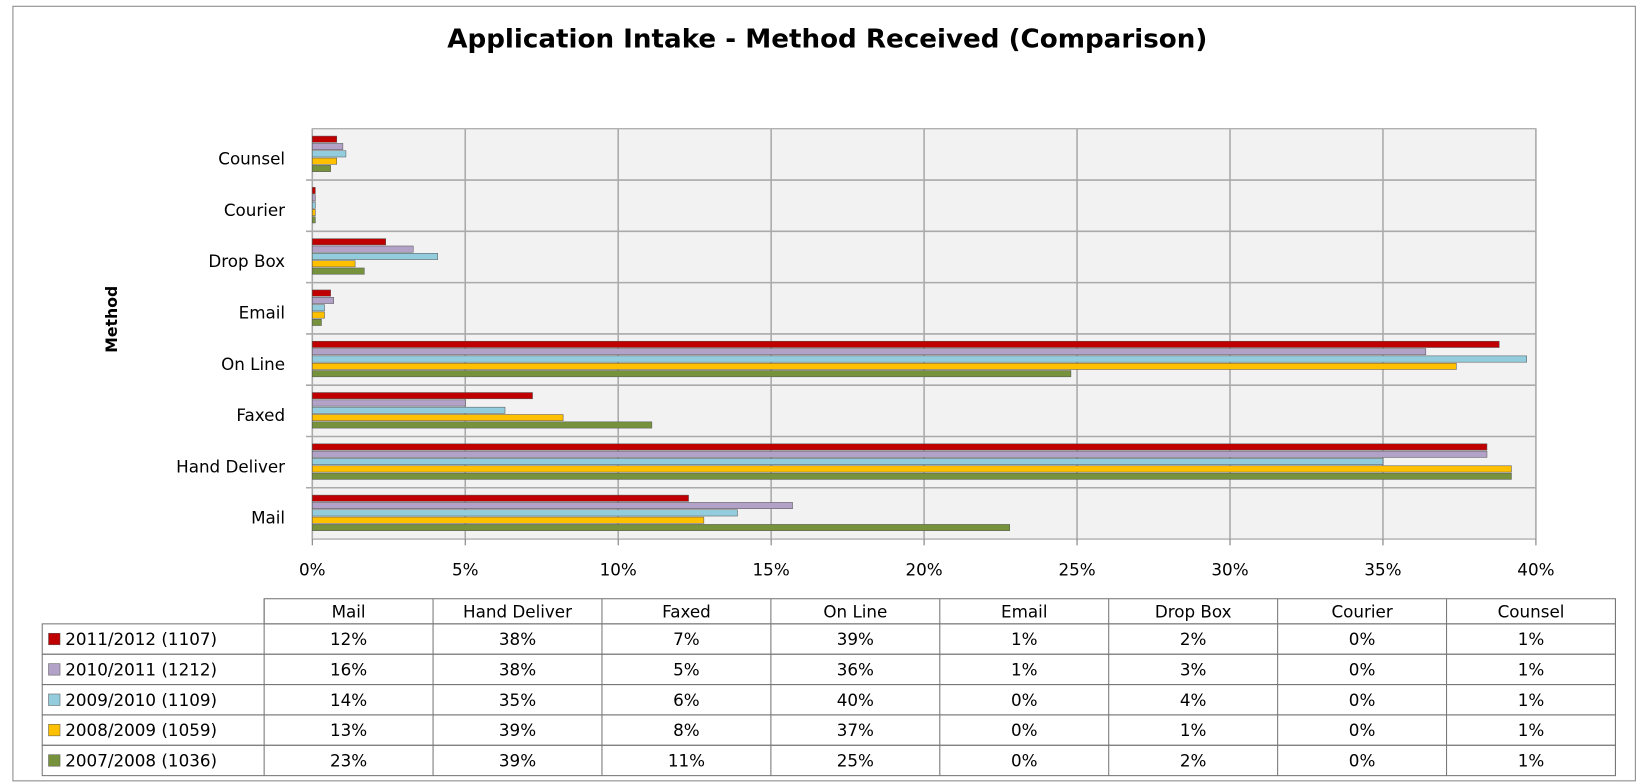 The height and width of the screenshot is (784, 1642). What do you see at coordinates (141, 730) in the screenshot?
I see `legend-label: 2008/2009 (1059)` at bounding box center [141, 730].